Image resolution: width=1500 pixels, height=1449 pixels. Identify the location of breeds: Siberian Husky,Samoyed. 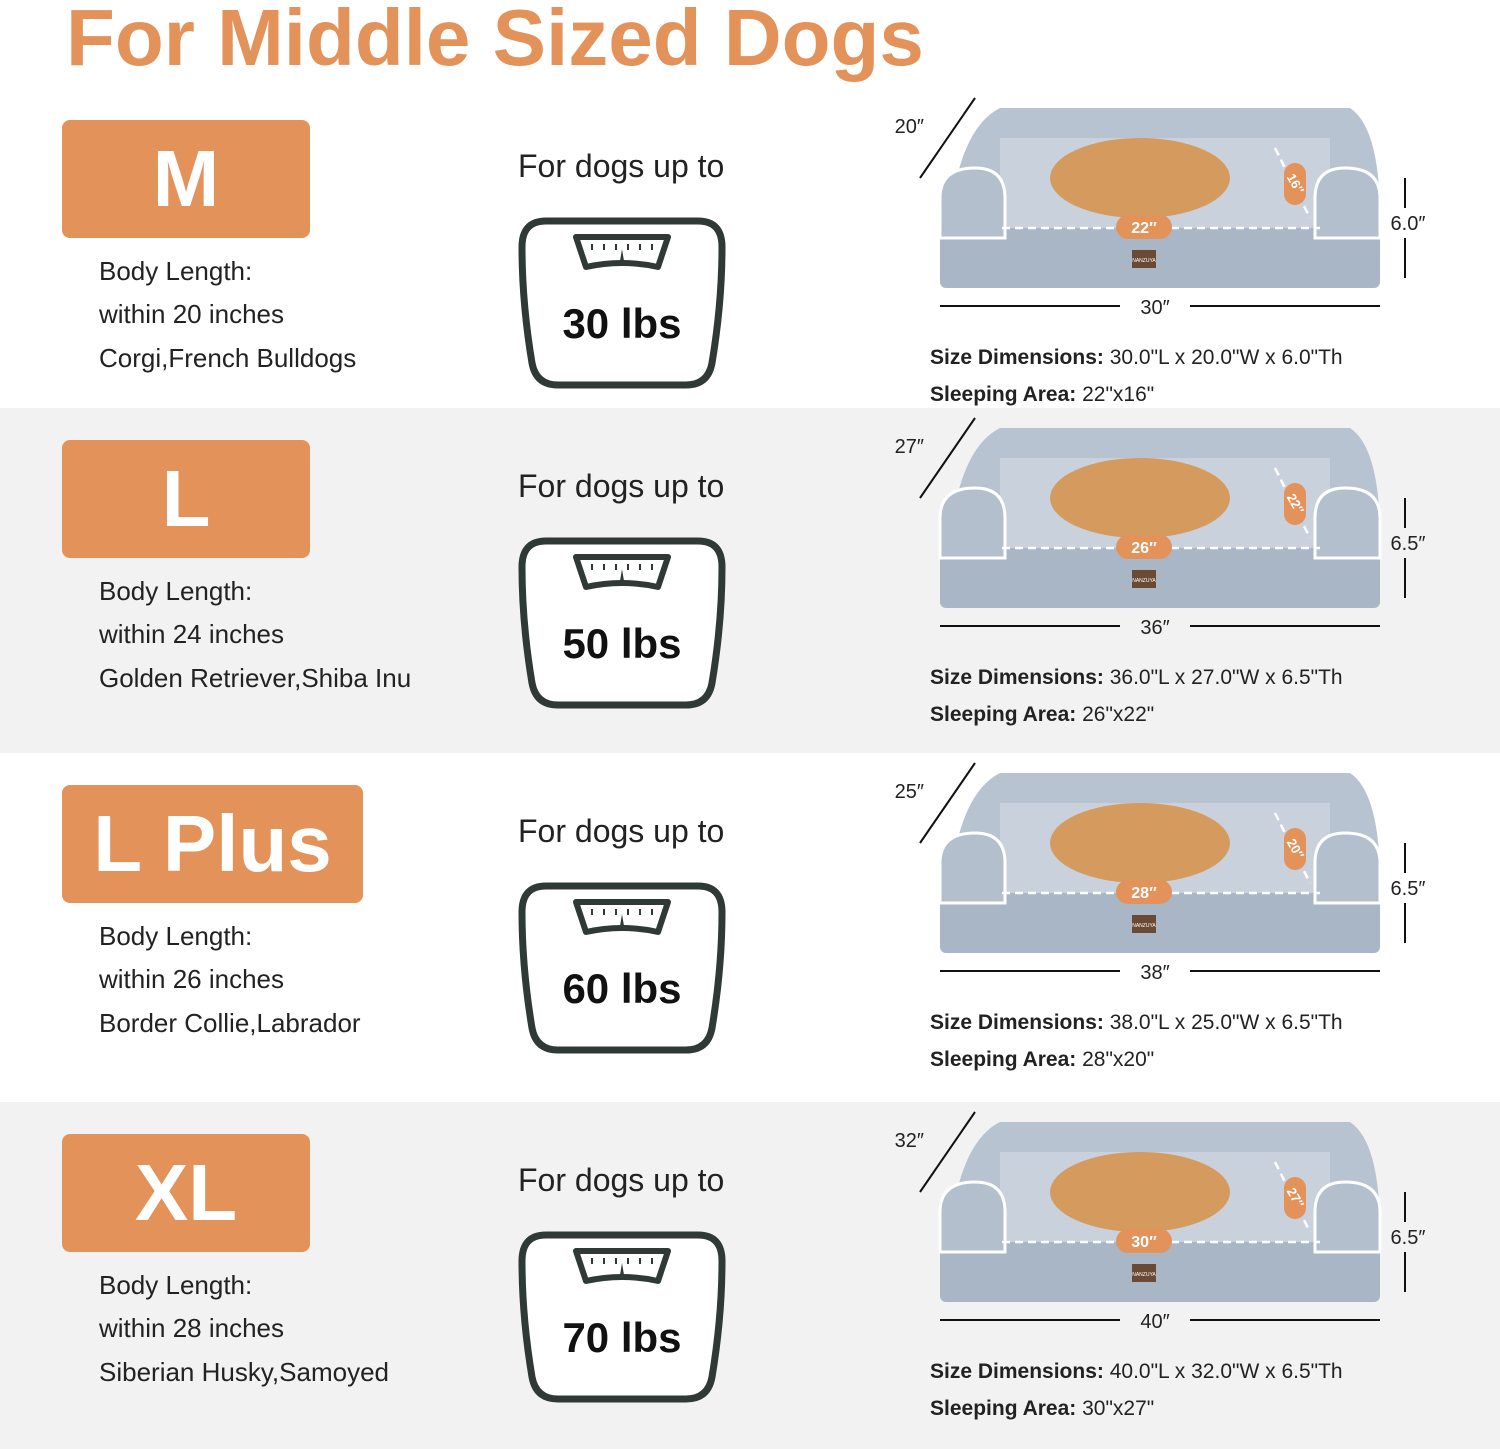
(244, 1372).